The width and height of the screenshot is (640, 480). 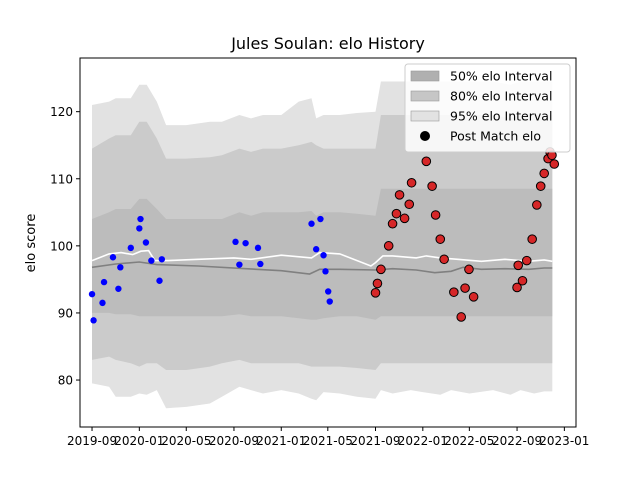 I want to click on x-tick-label: 2021-01, so click(x=281, y=441).